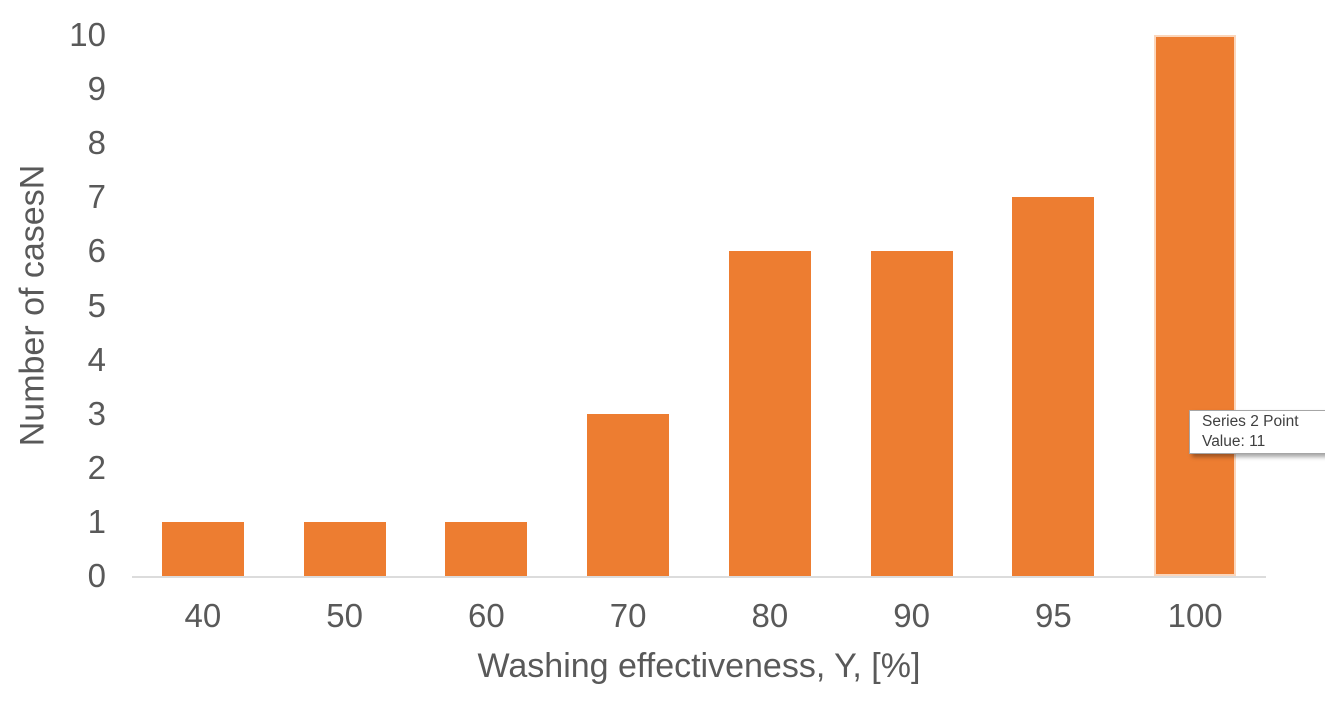 The image size is (1325, 708). I want to click on x-tick-100: 100, so click(1195, 615).